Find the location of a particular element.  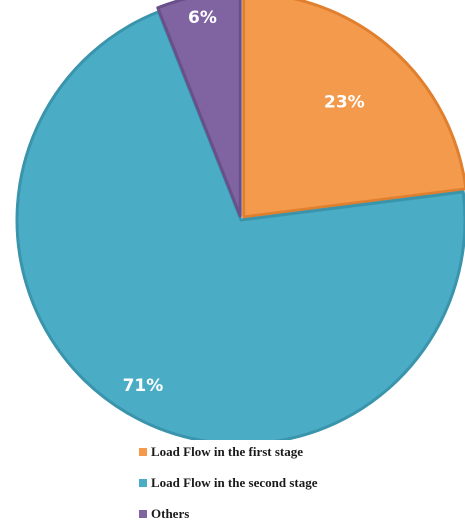

legend-swatch-others is located at coordinates (143, 513).